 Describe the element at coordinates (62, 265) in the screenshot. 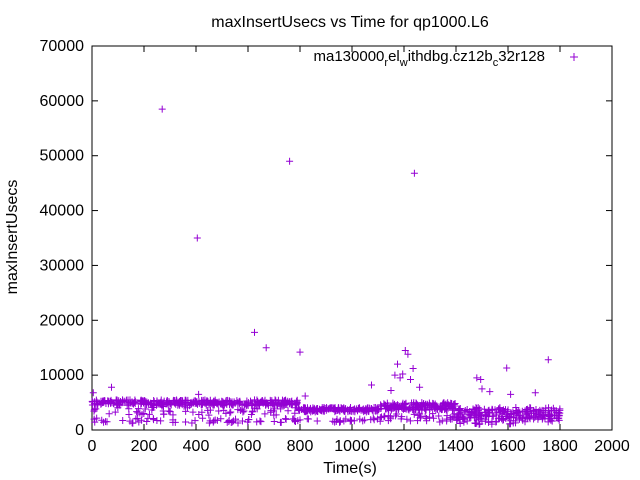

I see `y-tick-label: 30000` at that location.